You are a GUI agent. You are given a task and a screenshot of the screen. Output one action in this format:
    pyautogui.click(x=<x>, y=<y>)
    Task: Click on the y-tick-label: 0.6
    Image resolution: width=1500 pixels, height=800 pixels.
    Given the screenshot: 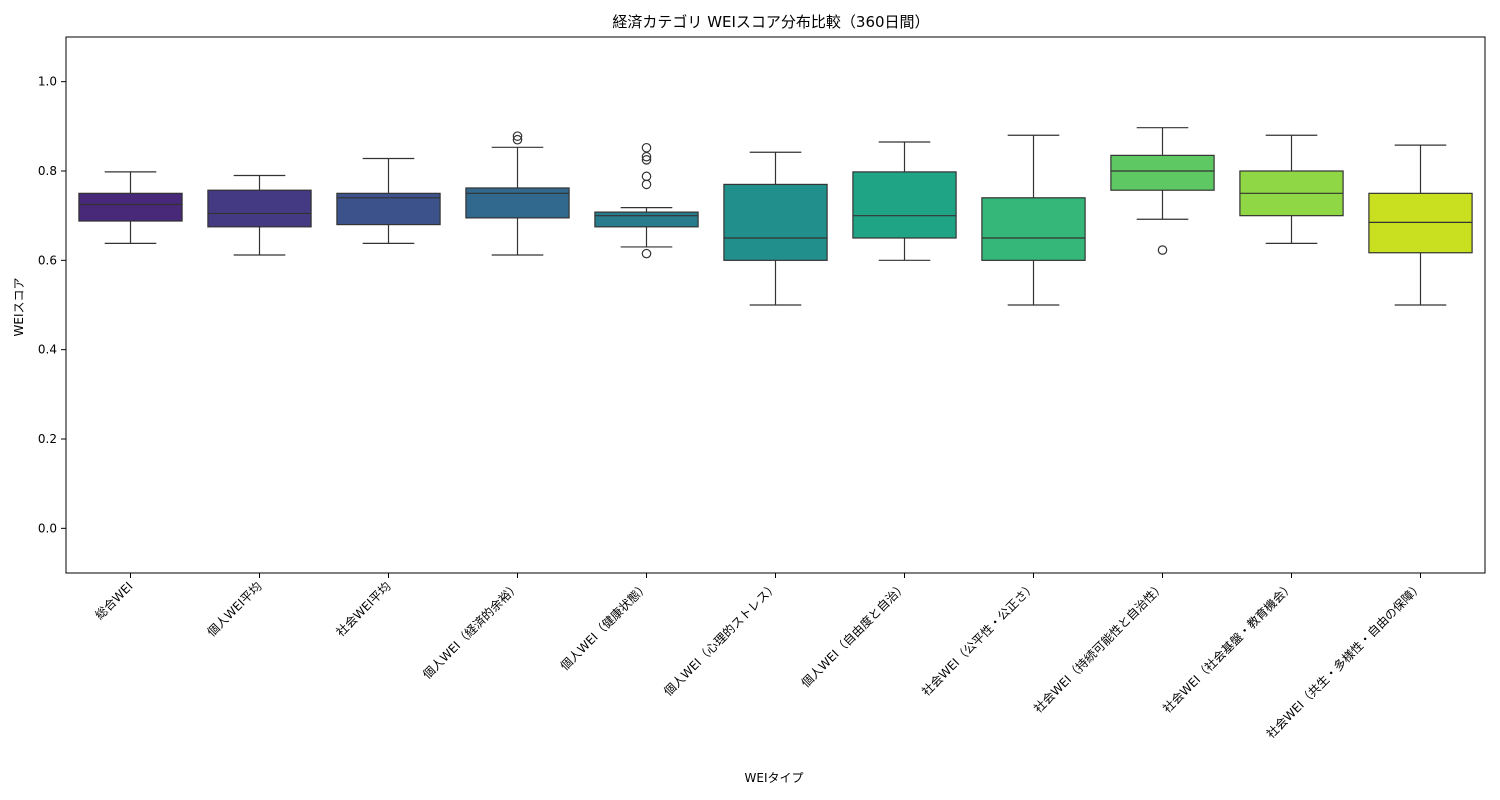 What is the action you would take?
    pyautogui.click(x=47, y=260)
    